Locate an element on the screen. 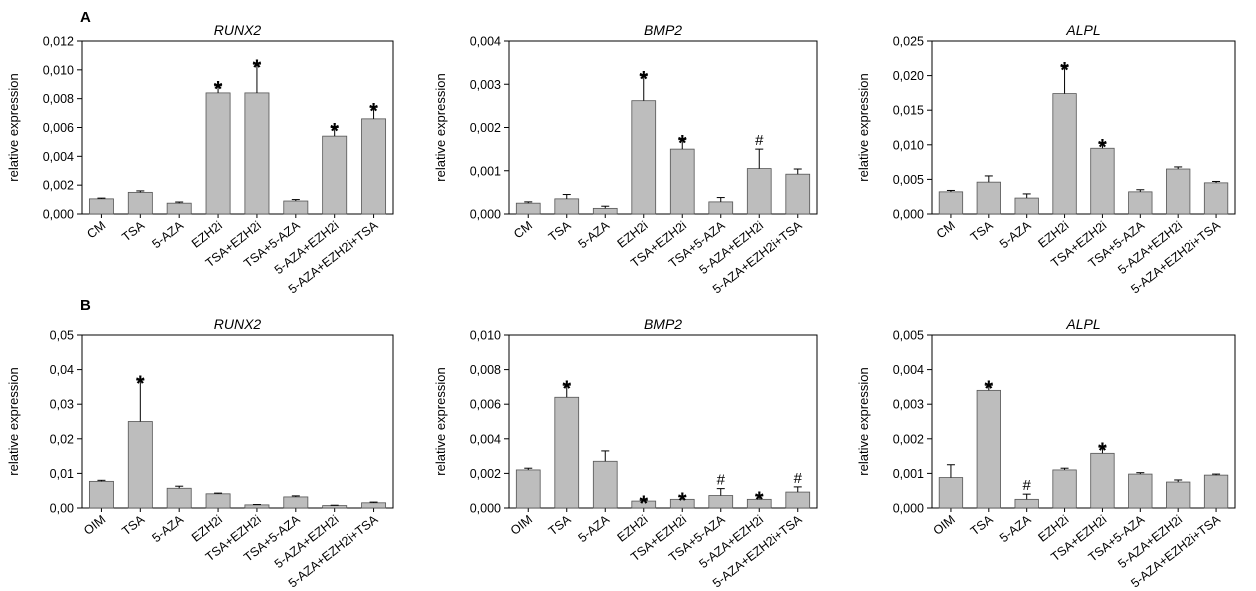  panel-label-b: B is located at coordinates (85, 305).